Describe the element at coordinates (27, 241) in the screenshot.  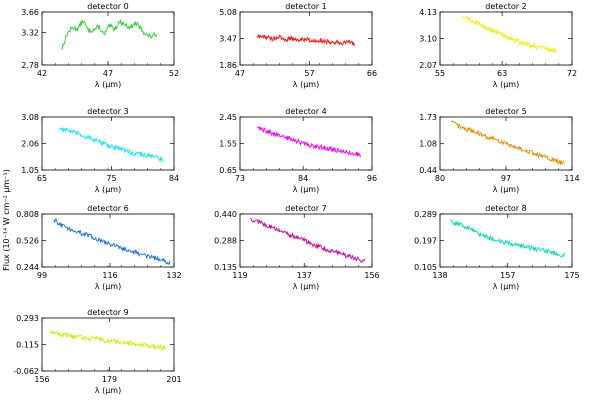
I see `y-tick-label: 0.526` at that location.